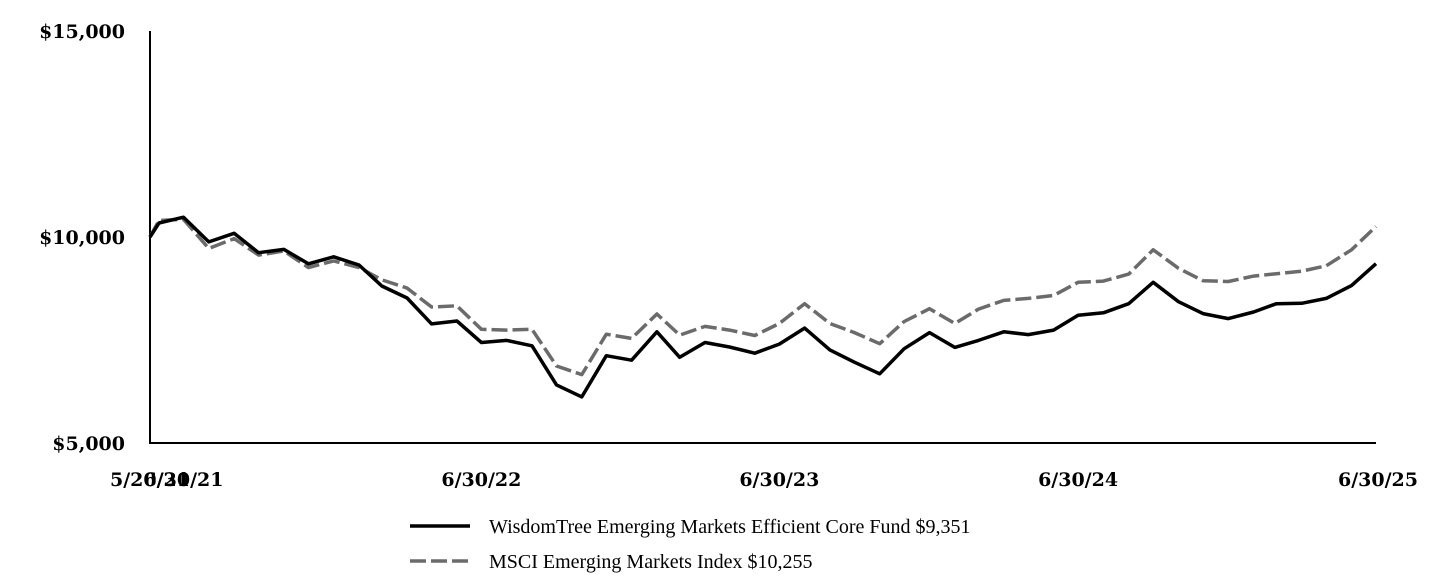 Image resolution: width=1440 pixels, height=576 pixels. I want to click on legend-label: MSCI Emerging Markets Index $10,255, so click(651, 562).